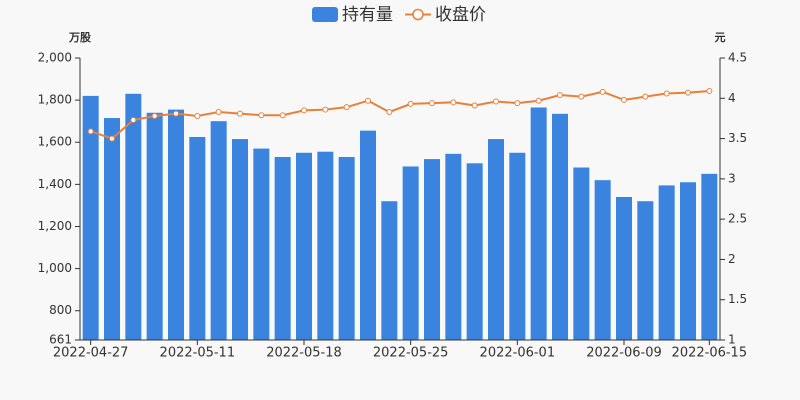  I want to click on x-tick-label: 2022-05-25, so click(411, 353).